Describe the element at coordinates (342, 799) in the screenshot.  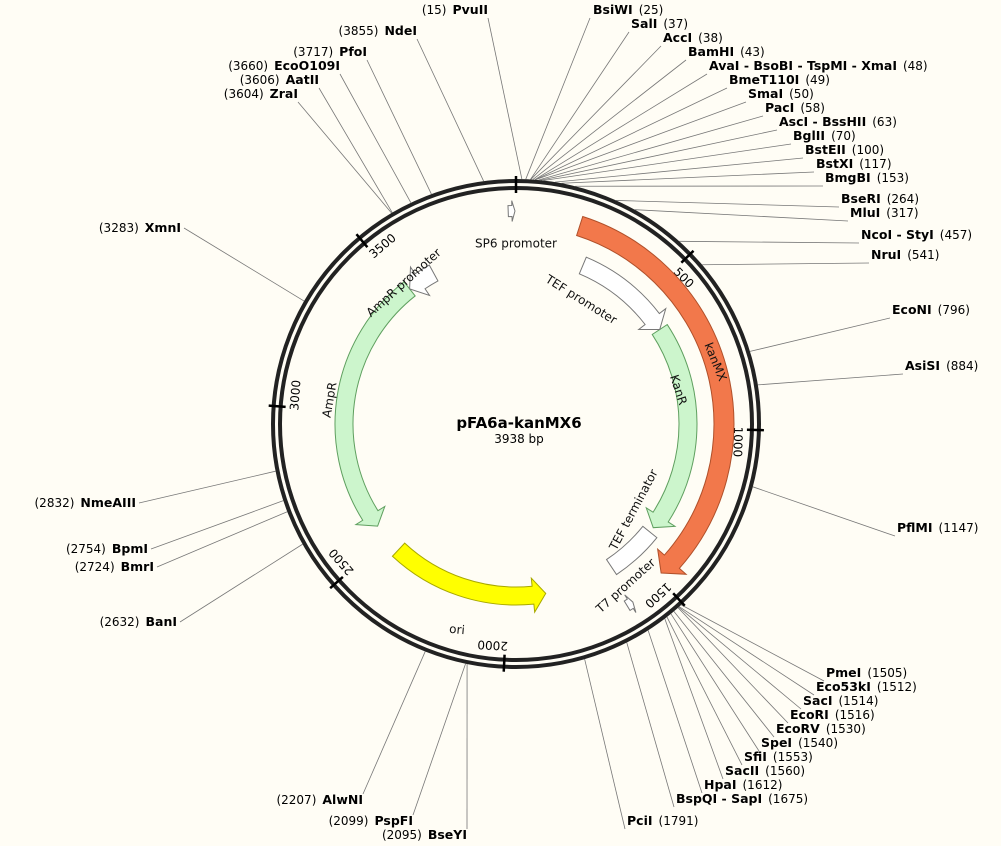
I see `site-name: AlwNI` at that location.